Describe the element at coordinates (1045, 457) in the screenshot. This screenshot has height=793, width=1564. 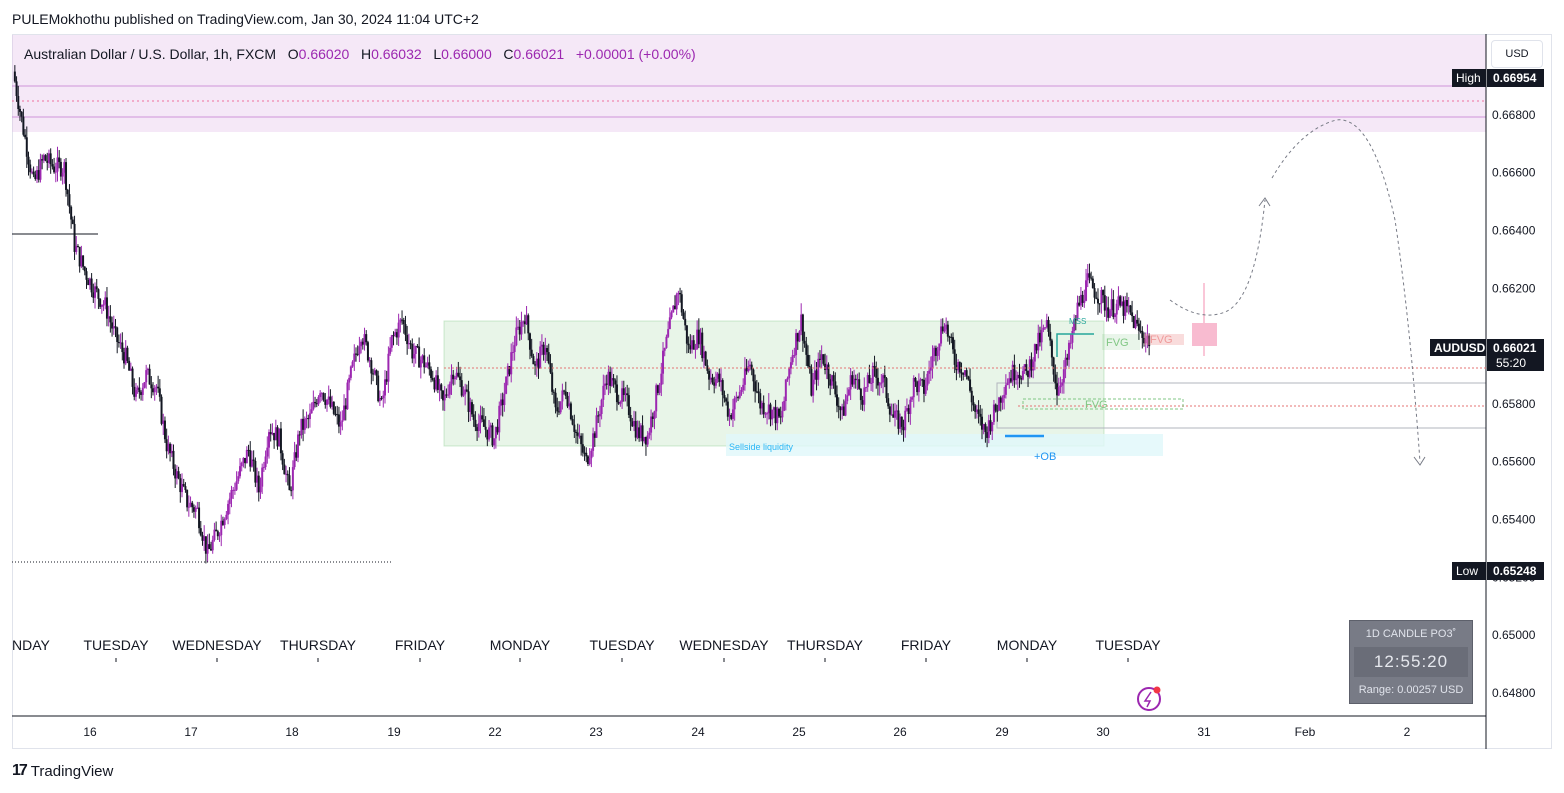
I see `ob-label: +OB` at that location.